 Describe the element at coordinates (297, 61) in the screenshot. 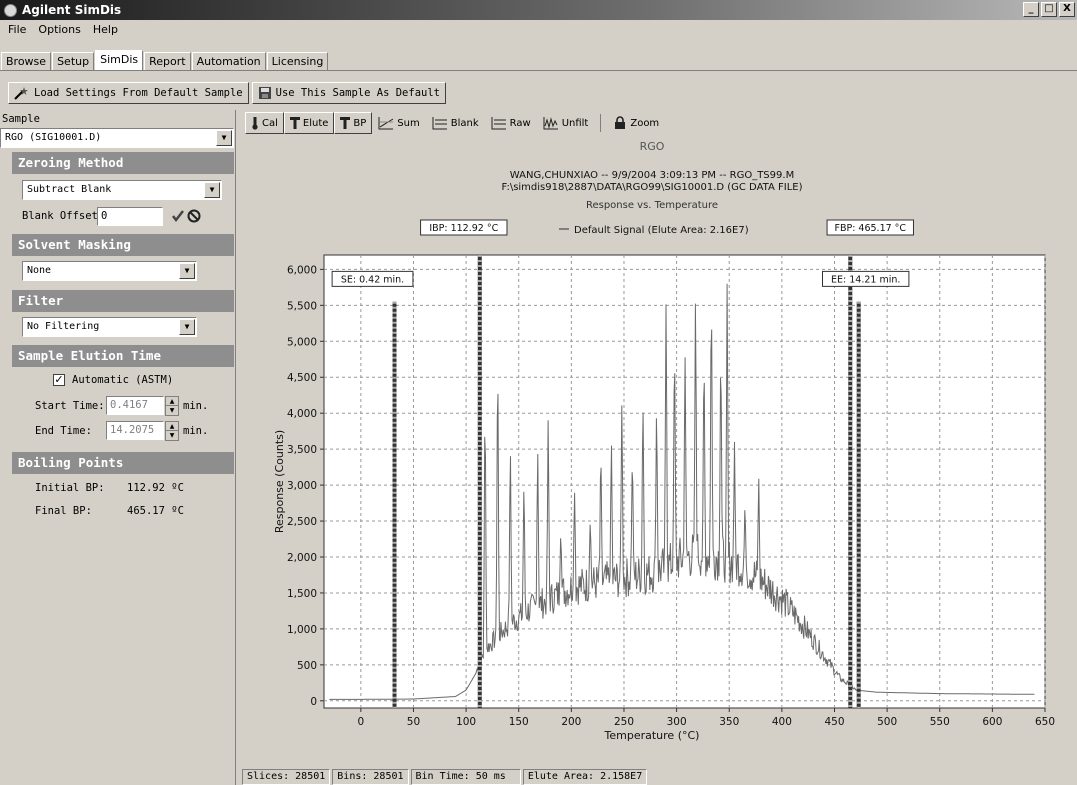

I see `tab-licensing: Licensing` at that location.